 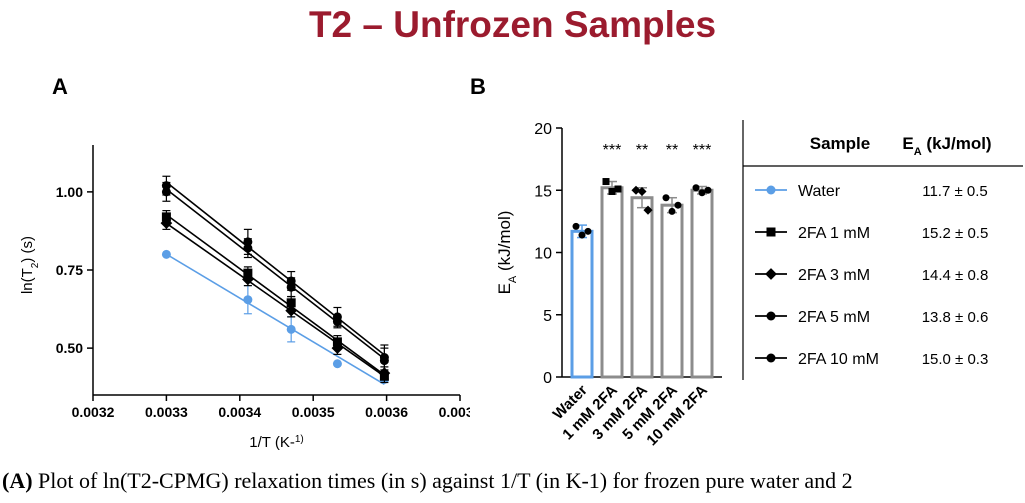 What do you see at coordinates (819, 191) in the screenshot?
I see `table-row-sample: Water` at bounding box center [819, 191].